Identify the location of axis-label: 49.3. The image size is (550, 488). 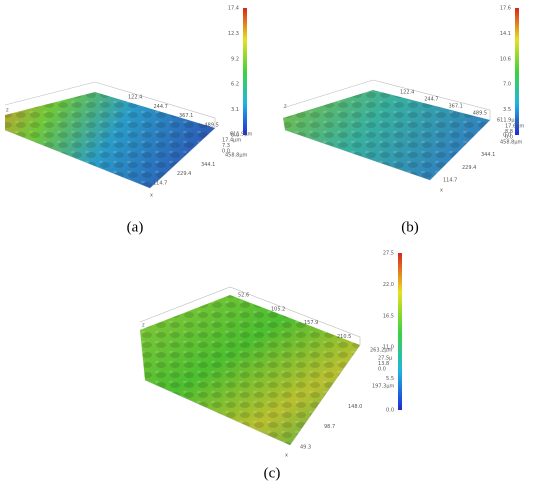
(305, 448).